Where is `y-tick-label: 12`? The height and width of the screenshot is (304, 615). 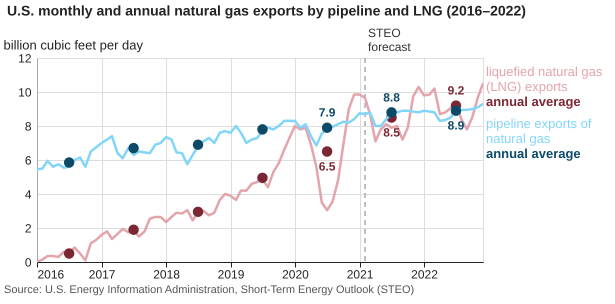 y-tick-label: 12 is located at coordinates (25, 59).